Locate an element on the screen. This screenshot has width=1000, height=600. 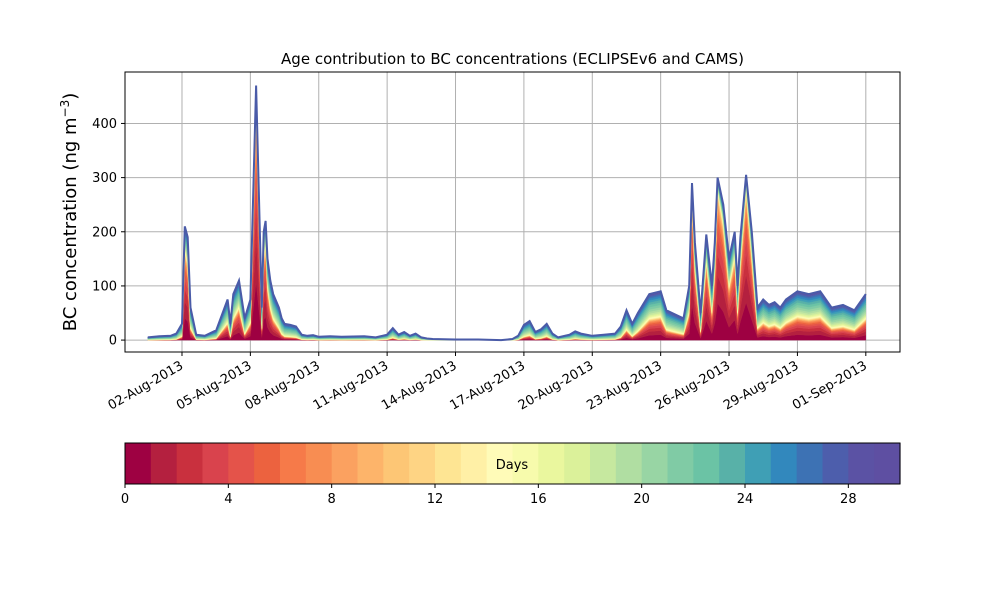
y-axis-ticks: 0 100 200 300 400 is located at coordinates (108, 233).